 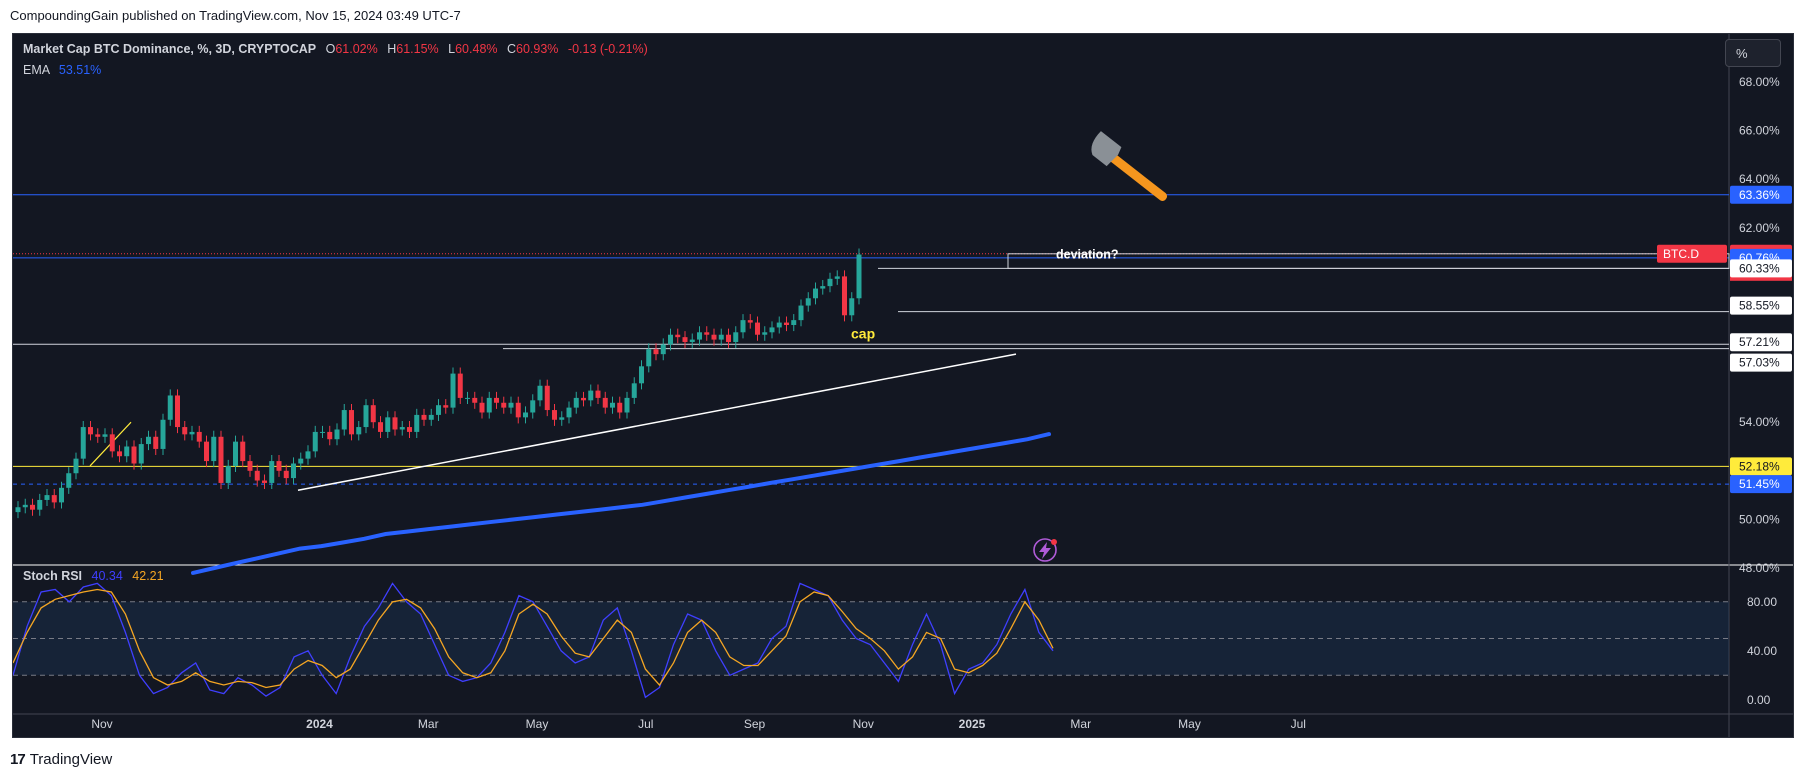 What do you see at coordinates (101, 724) in the screenshot?
I see `time-tick-label: Nov` at bounding box center [101, 724].